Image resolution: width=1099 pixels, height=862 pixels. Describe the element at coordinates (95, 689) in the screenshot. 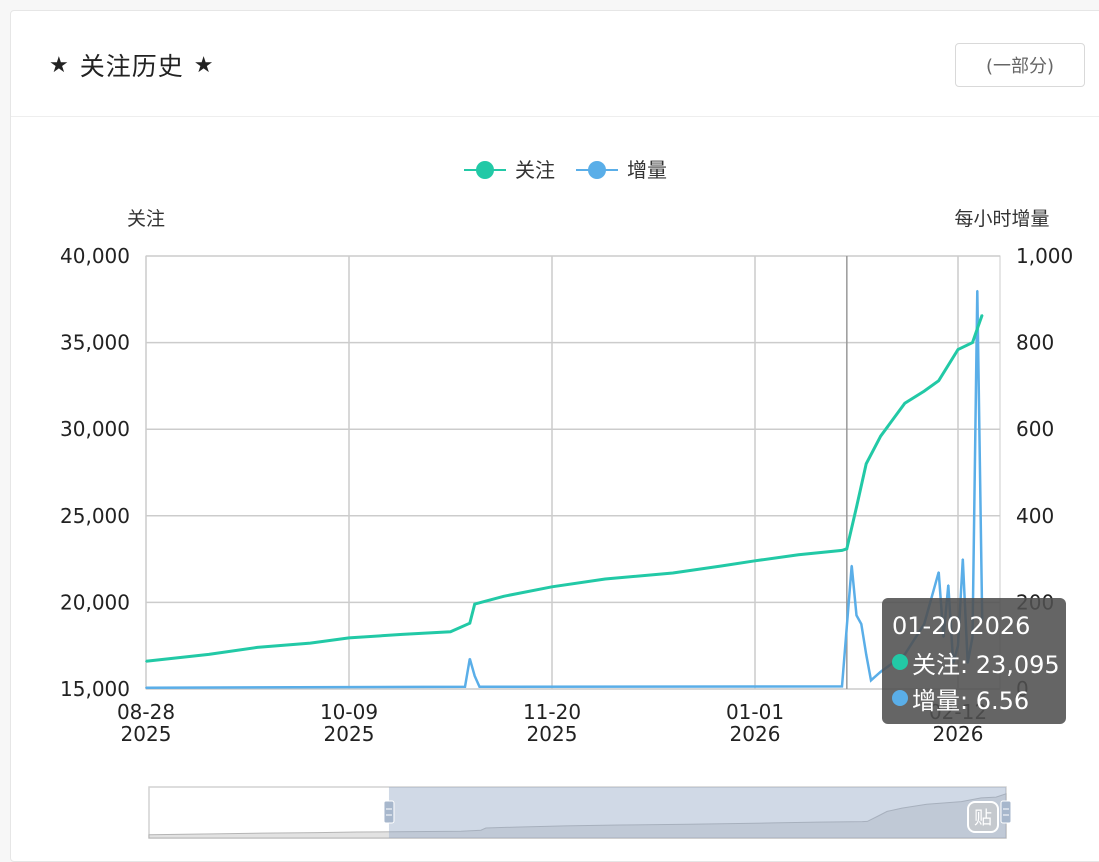

I see `y-tick-left: 15,000` at that location.